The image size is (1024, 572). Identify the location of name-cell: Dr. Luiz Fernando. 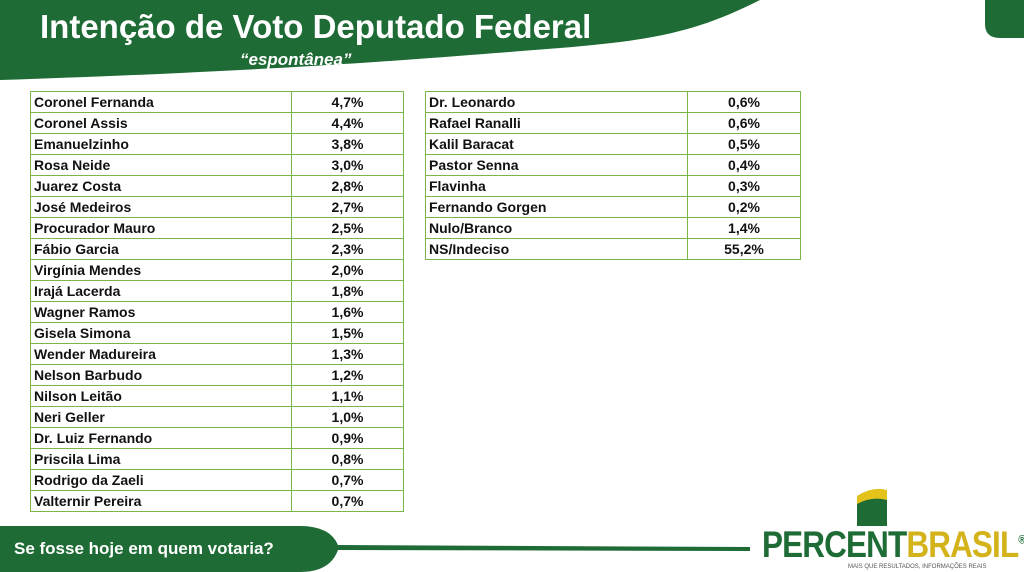
(161, 438).